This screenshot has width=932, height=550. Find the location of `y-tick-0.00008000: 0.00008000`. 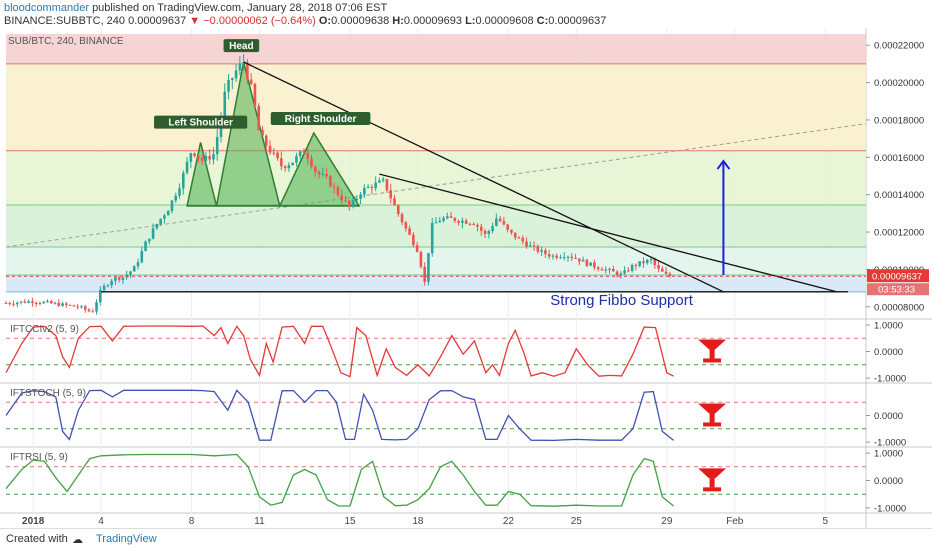

y-tick-0.00008000: 0.00008000 is located at coordinates (899, 307).